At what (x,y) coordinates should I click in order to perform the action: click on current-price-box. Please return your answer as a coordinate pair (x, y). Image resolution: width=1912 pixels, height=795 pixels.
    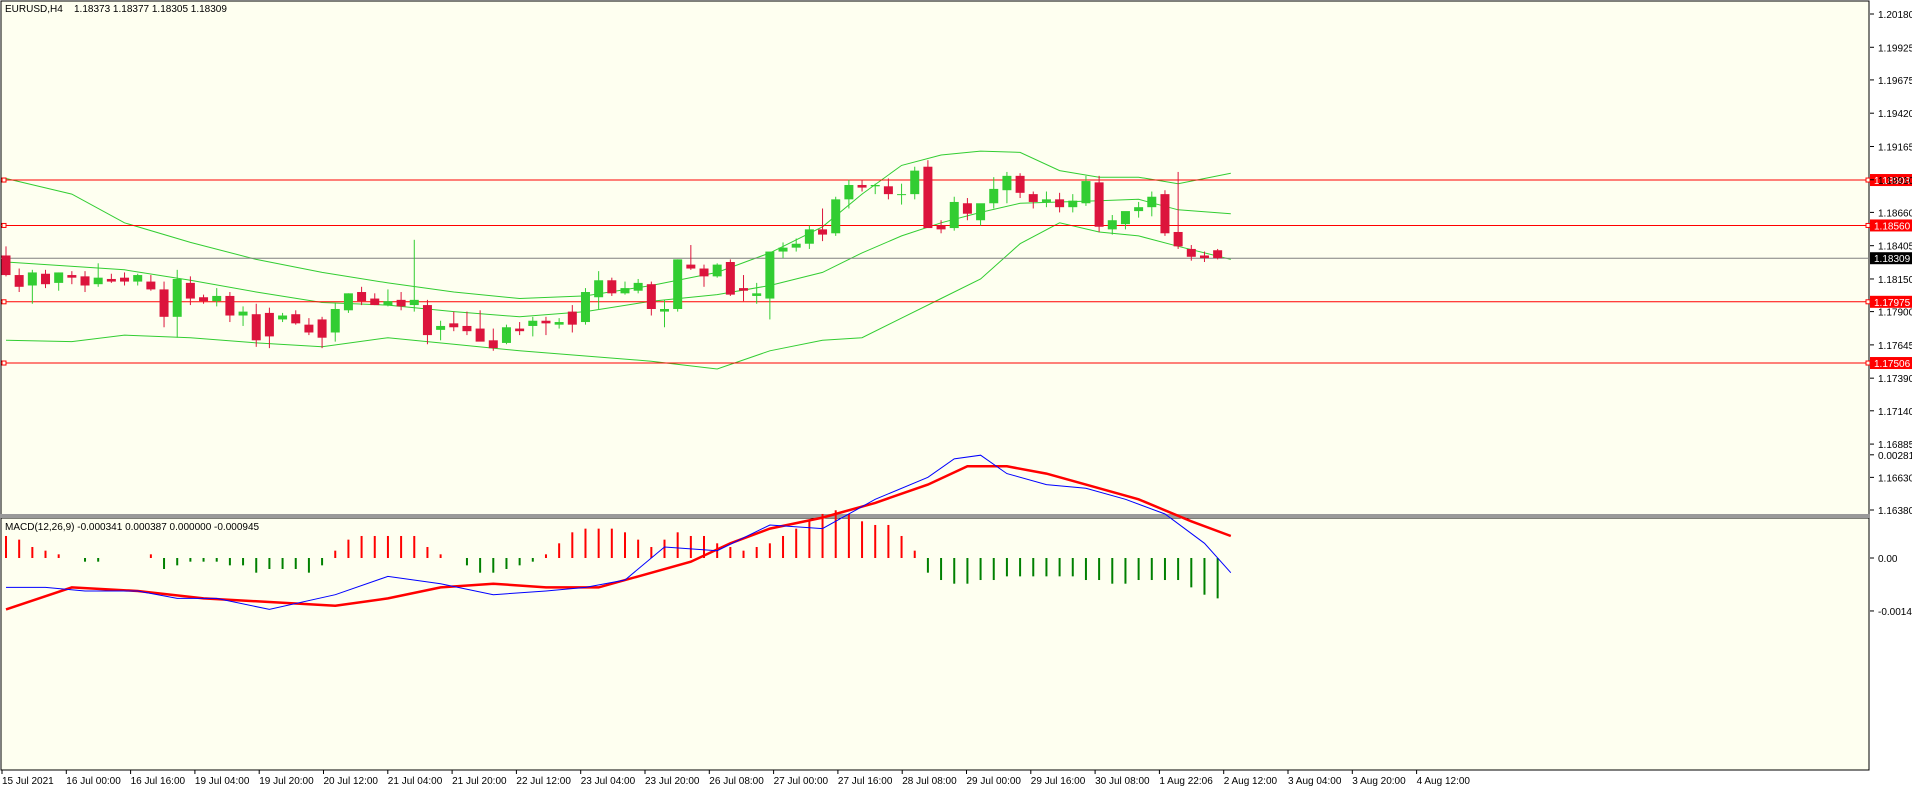
    Looking at the image, I should click on (1891, 258).